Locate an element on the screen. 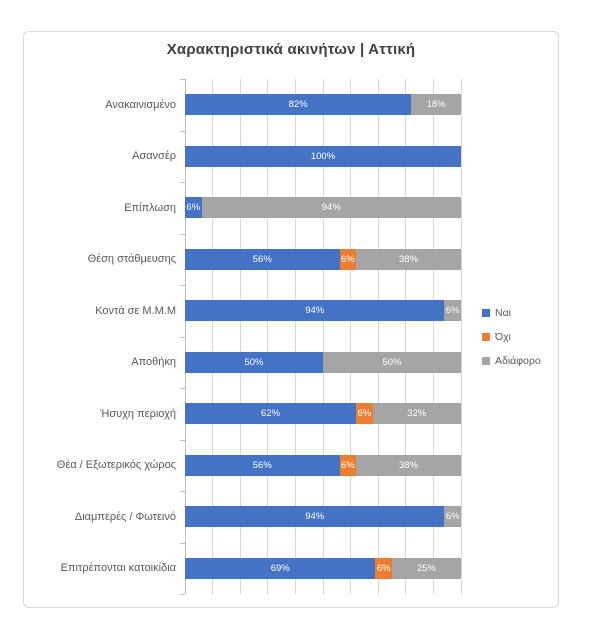 The image size is (603, 621). bar-segment-Ναι: 82% is located at coordinates (298, 105).